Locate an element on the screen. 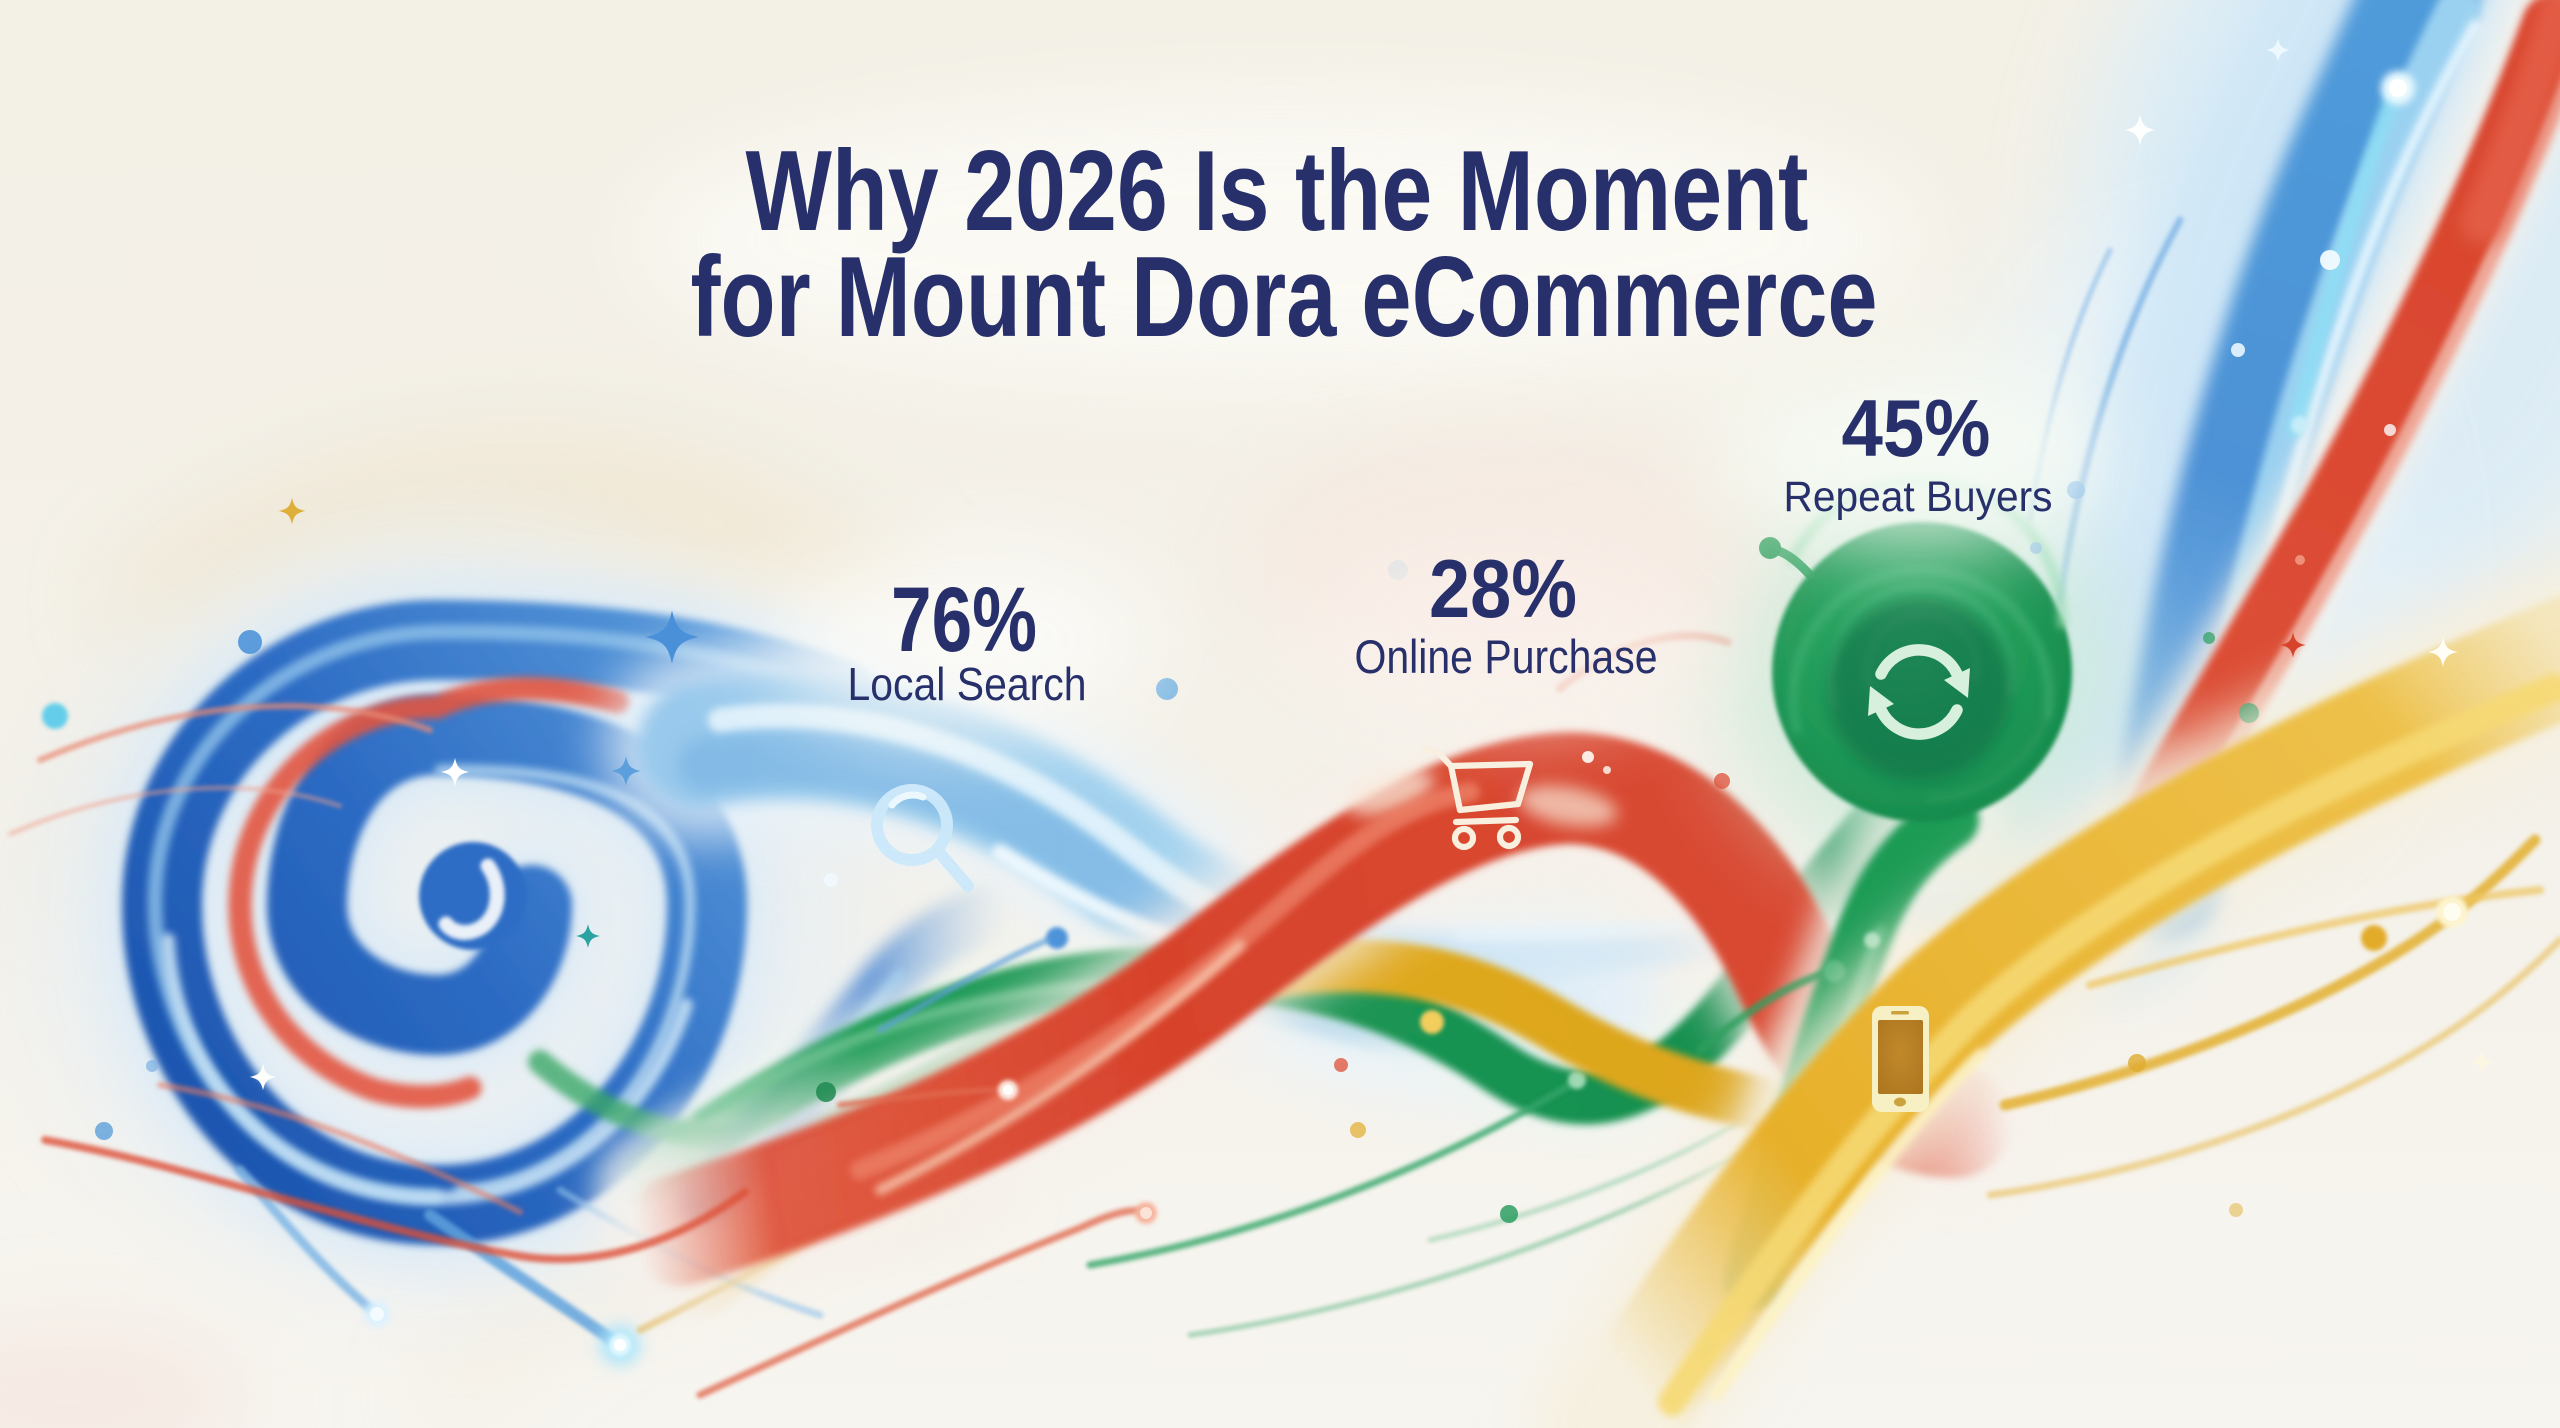  svg-text: Local Search is located at coordinates (967, 684).